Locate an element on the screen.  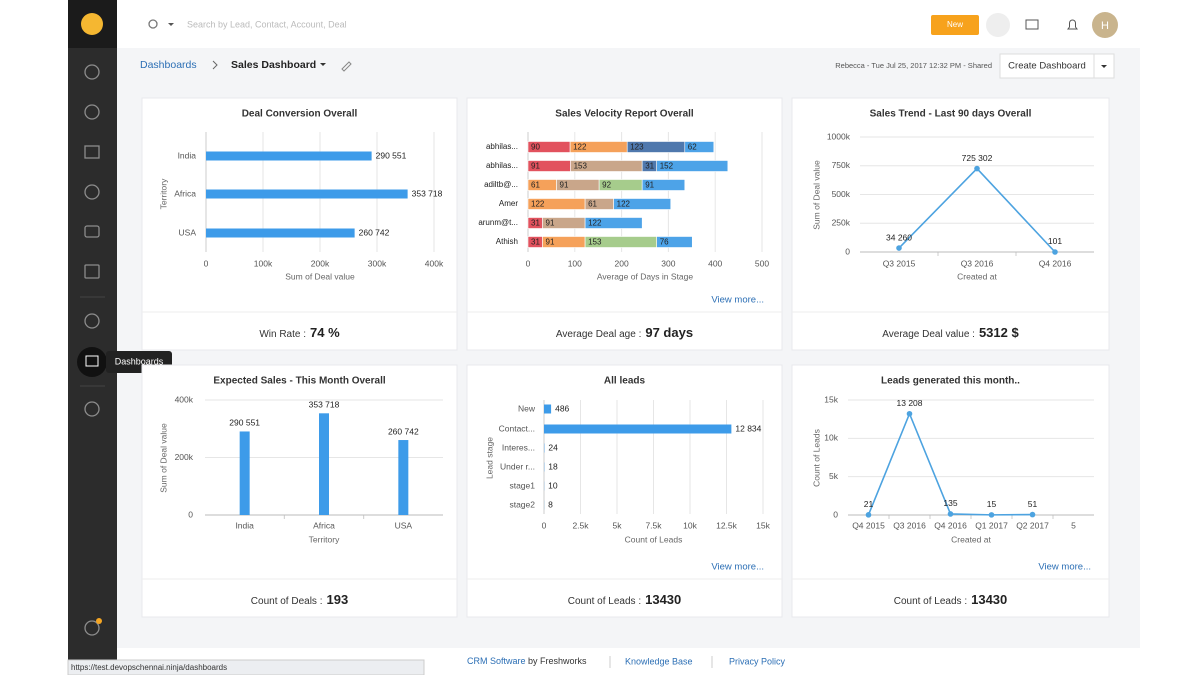
nav-active is located at coordinates (92, 362).